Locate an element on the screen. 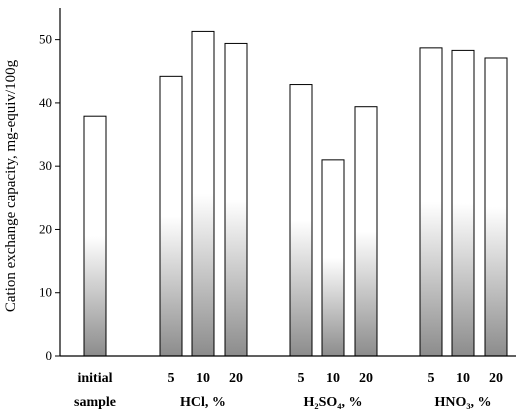 The height and width of the screenshot is (414, 520). y-tick-label: 40 is located at coordinates (45, 102).